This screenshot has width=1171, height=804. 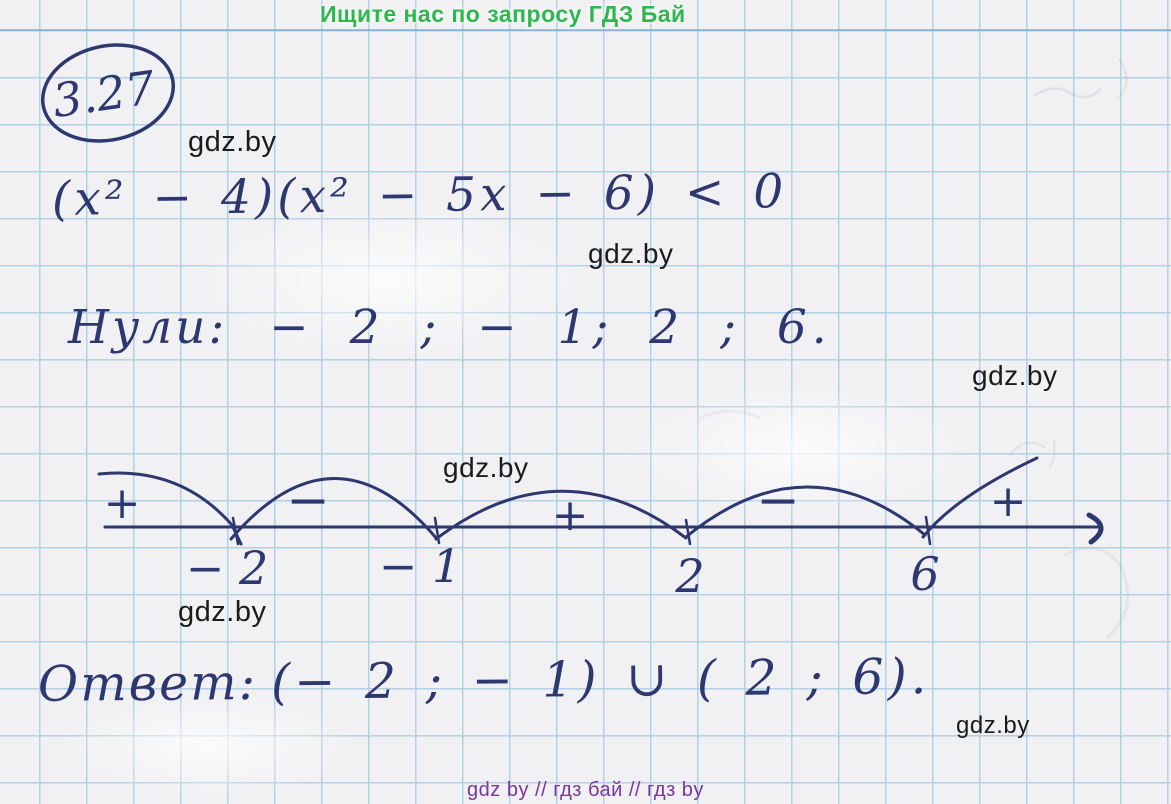 I want to click on problem-number-circle: 3.27, so click(x=108, y=93).